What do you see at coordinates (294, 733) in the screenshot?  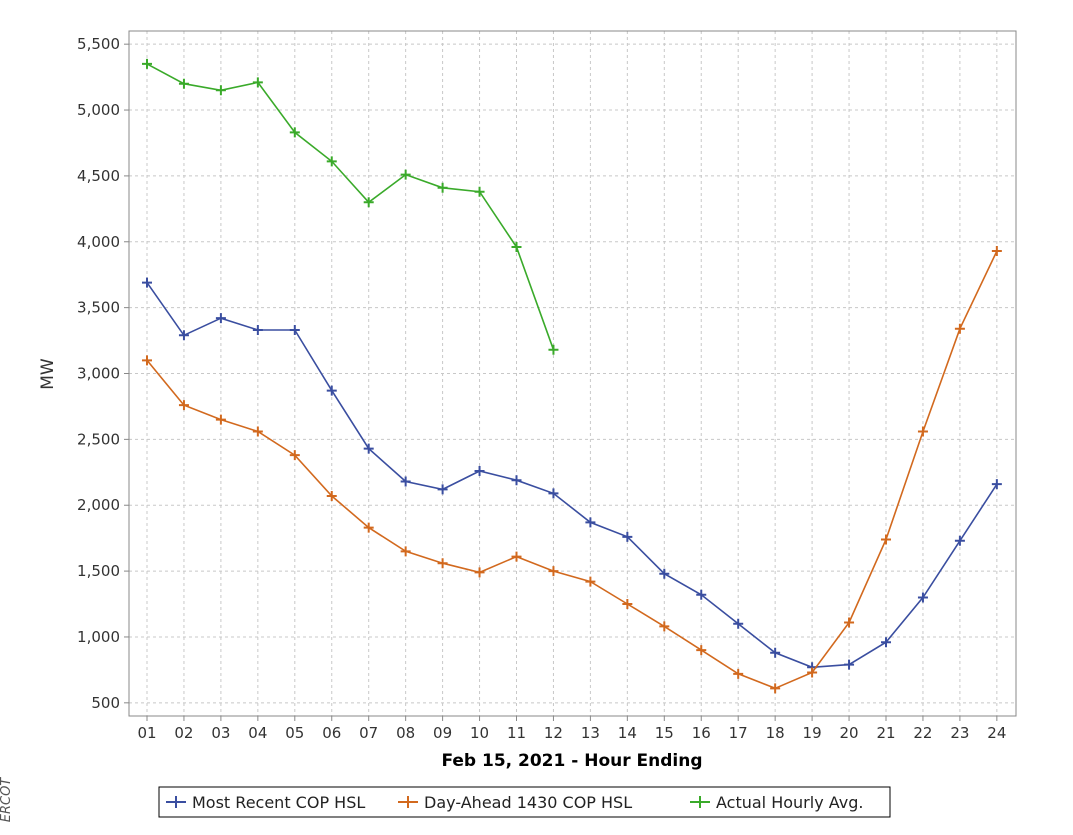 I see `x-tick-label: 05` at bounding box center [294, 733].